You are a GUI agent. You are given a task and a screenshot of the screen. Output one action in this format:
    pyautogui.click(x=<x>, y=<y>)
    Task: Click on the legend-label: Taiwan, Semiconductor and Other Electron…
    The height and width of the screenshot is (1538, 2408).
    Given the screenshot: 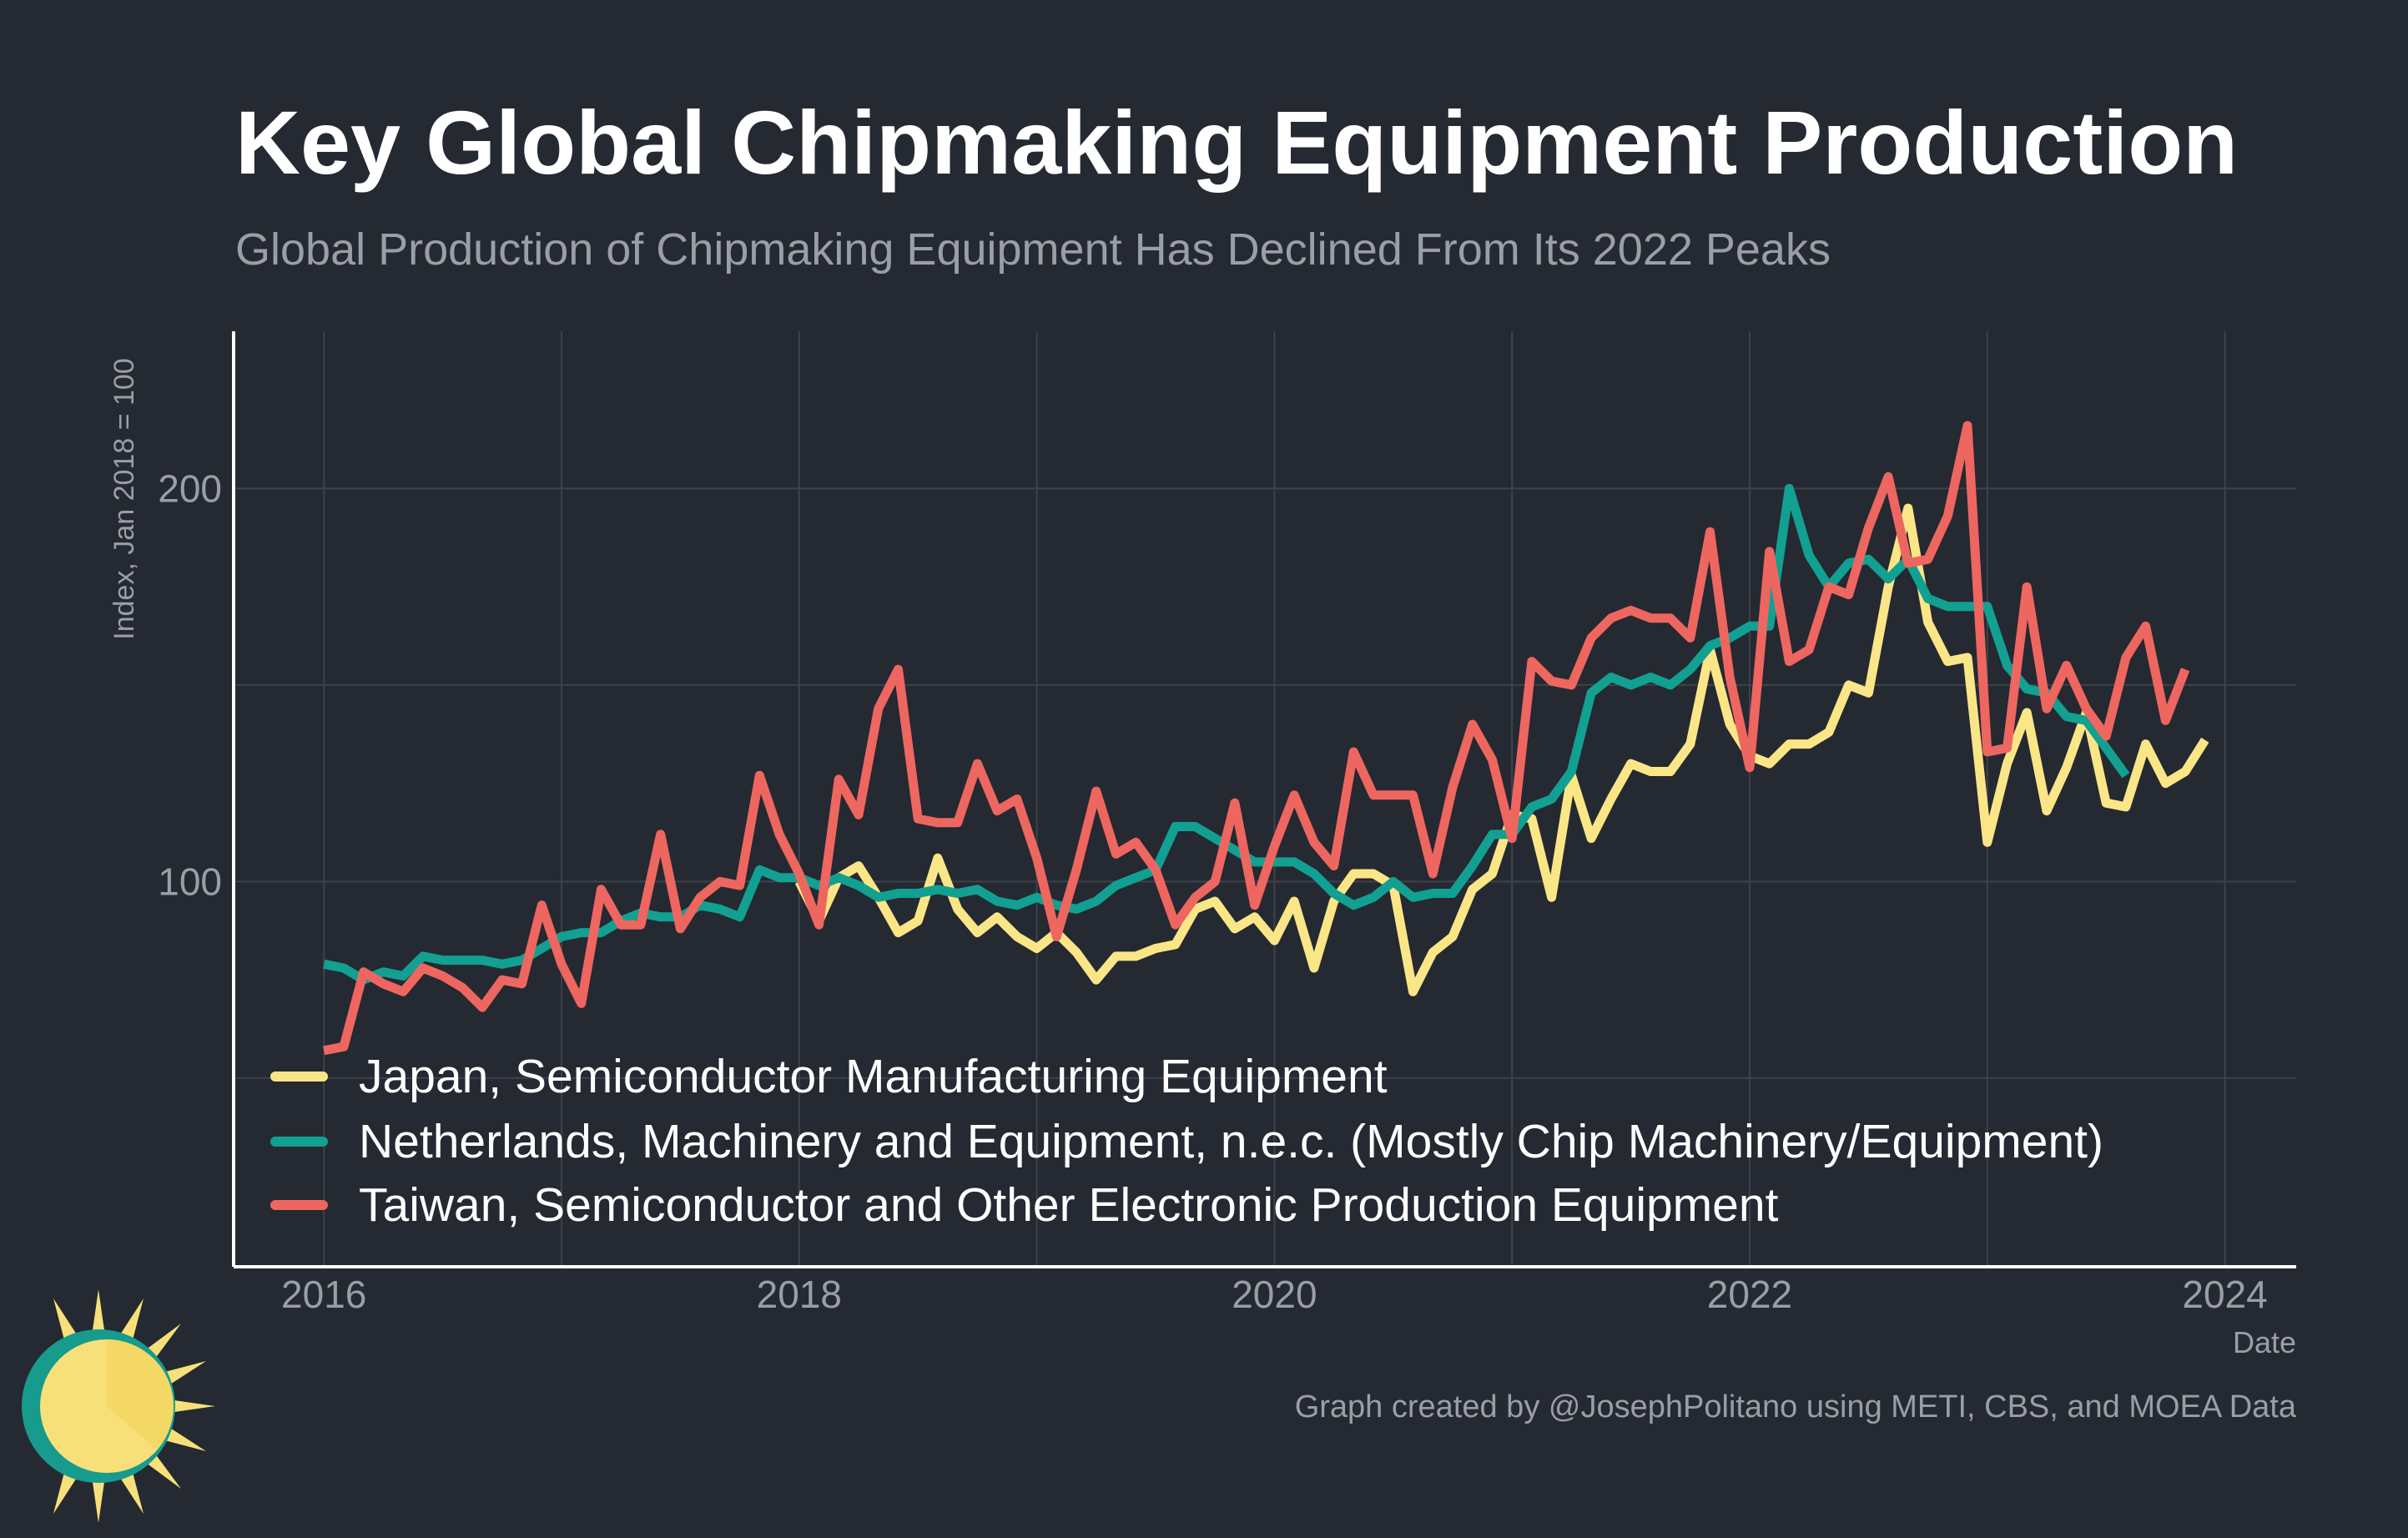 What is the action you would take?
    pyautogui.click(x=1069, y=1205)
    